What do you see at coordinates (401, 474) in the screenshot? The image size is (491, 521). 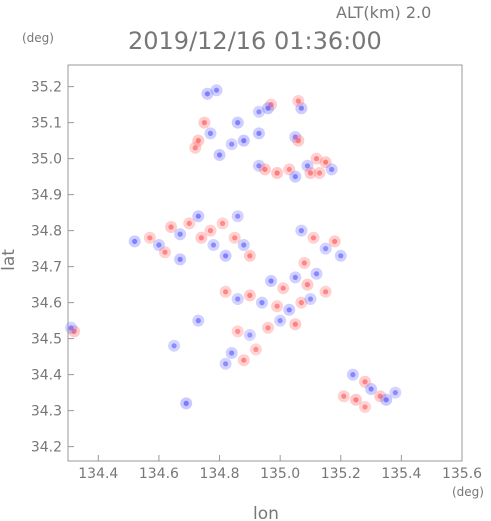 I see `x-tick-label: 135.4` at bounding box center [401, 474].